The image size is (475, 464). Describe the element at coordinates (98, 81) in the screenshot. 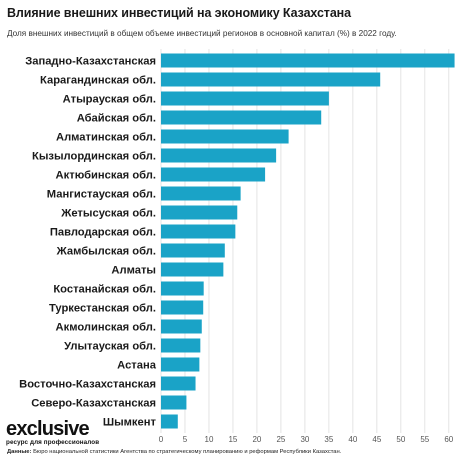

I see `category-label: Карагандинская обл.` at that location.